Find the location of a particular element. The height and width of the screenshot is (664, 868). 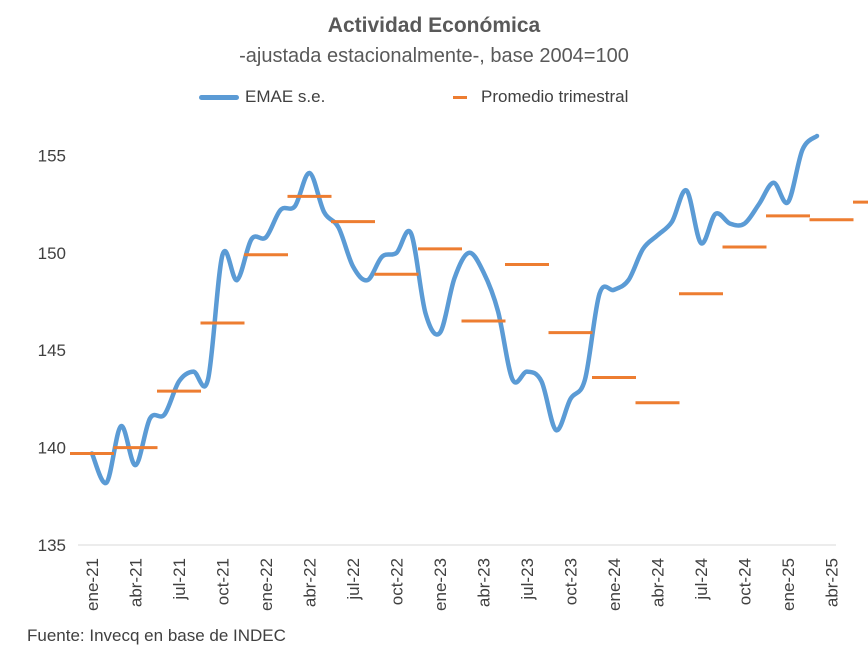

y-tick-label: 150 is located at coordinates (52, 253).